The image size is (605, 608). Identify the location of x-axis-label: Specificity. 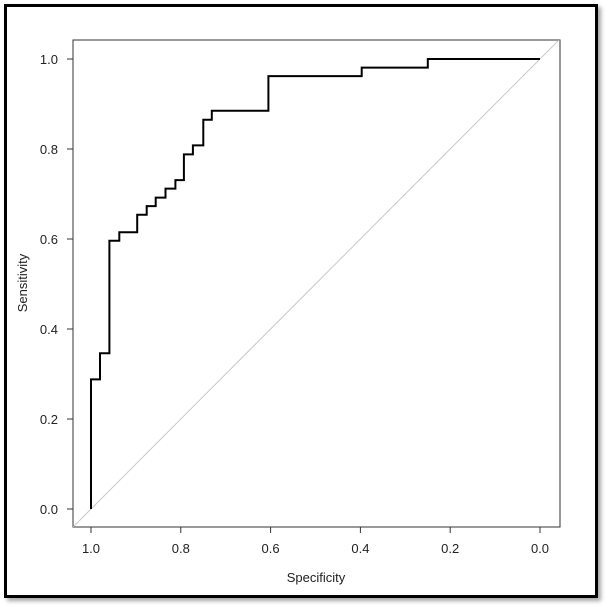
(316, 577).